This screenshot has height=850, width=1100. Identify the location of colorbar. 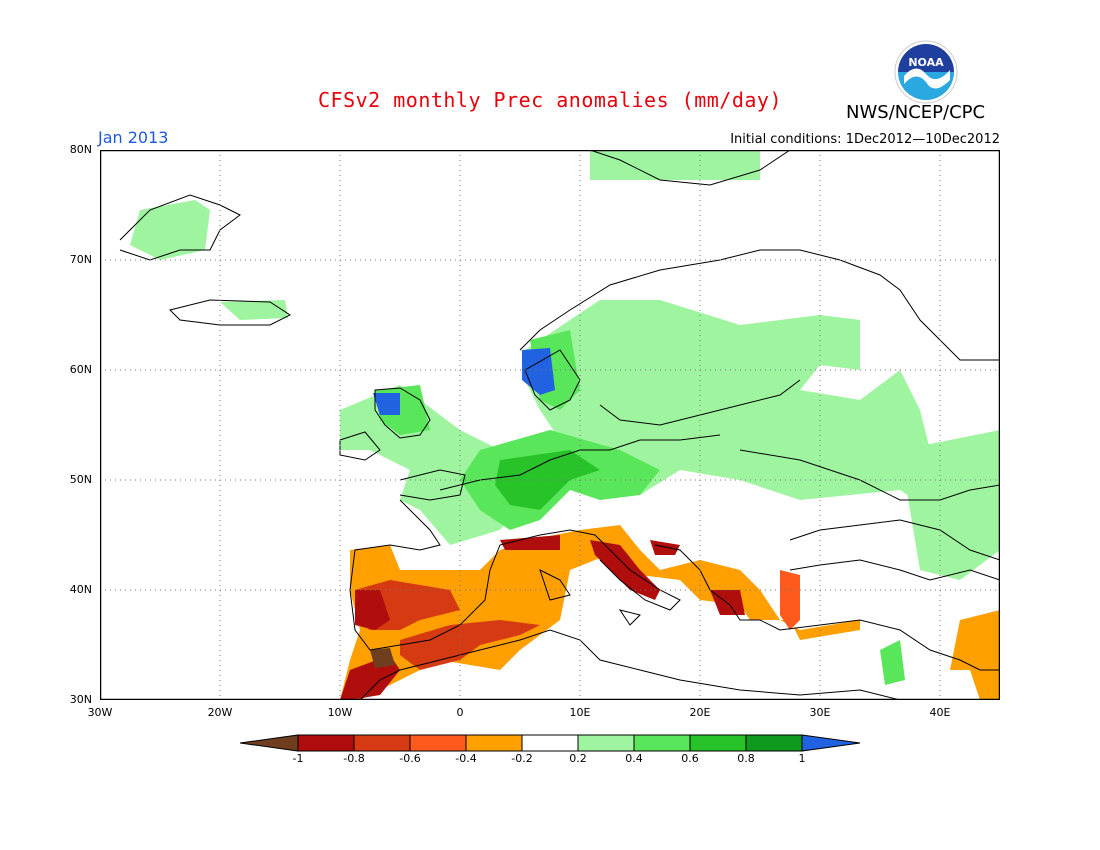
(550, 743).